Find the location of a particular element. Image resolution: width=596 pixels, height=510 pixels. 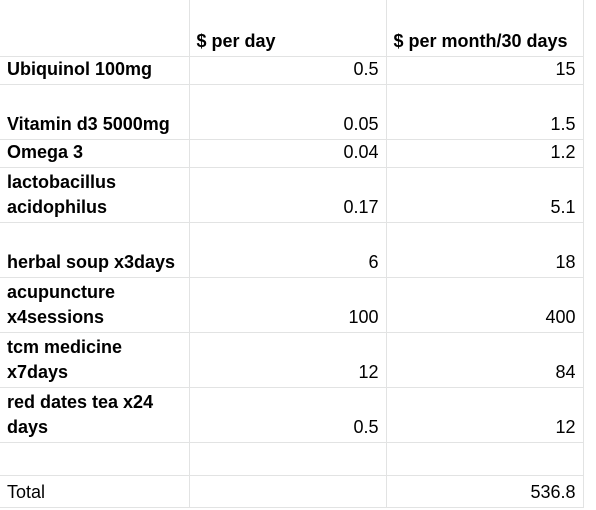

empty-row is located at coordinates (292, 459).